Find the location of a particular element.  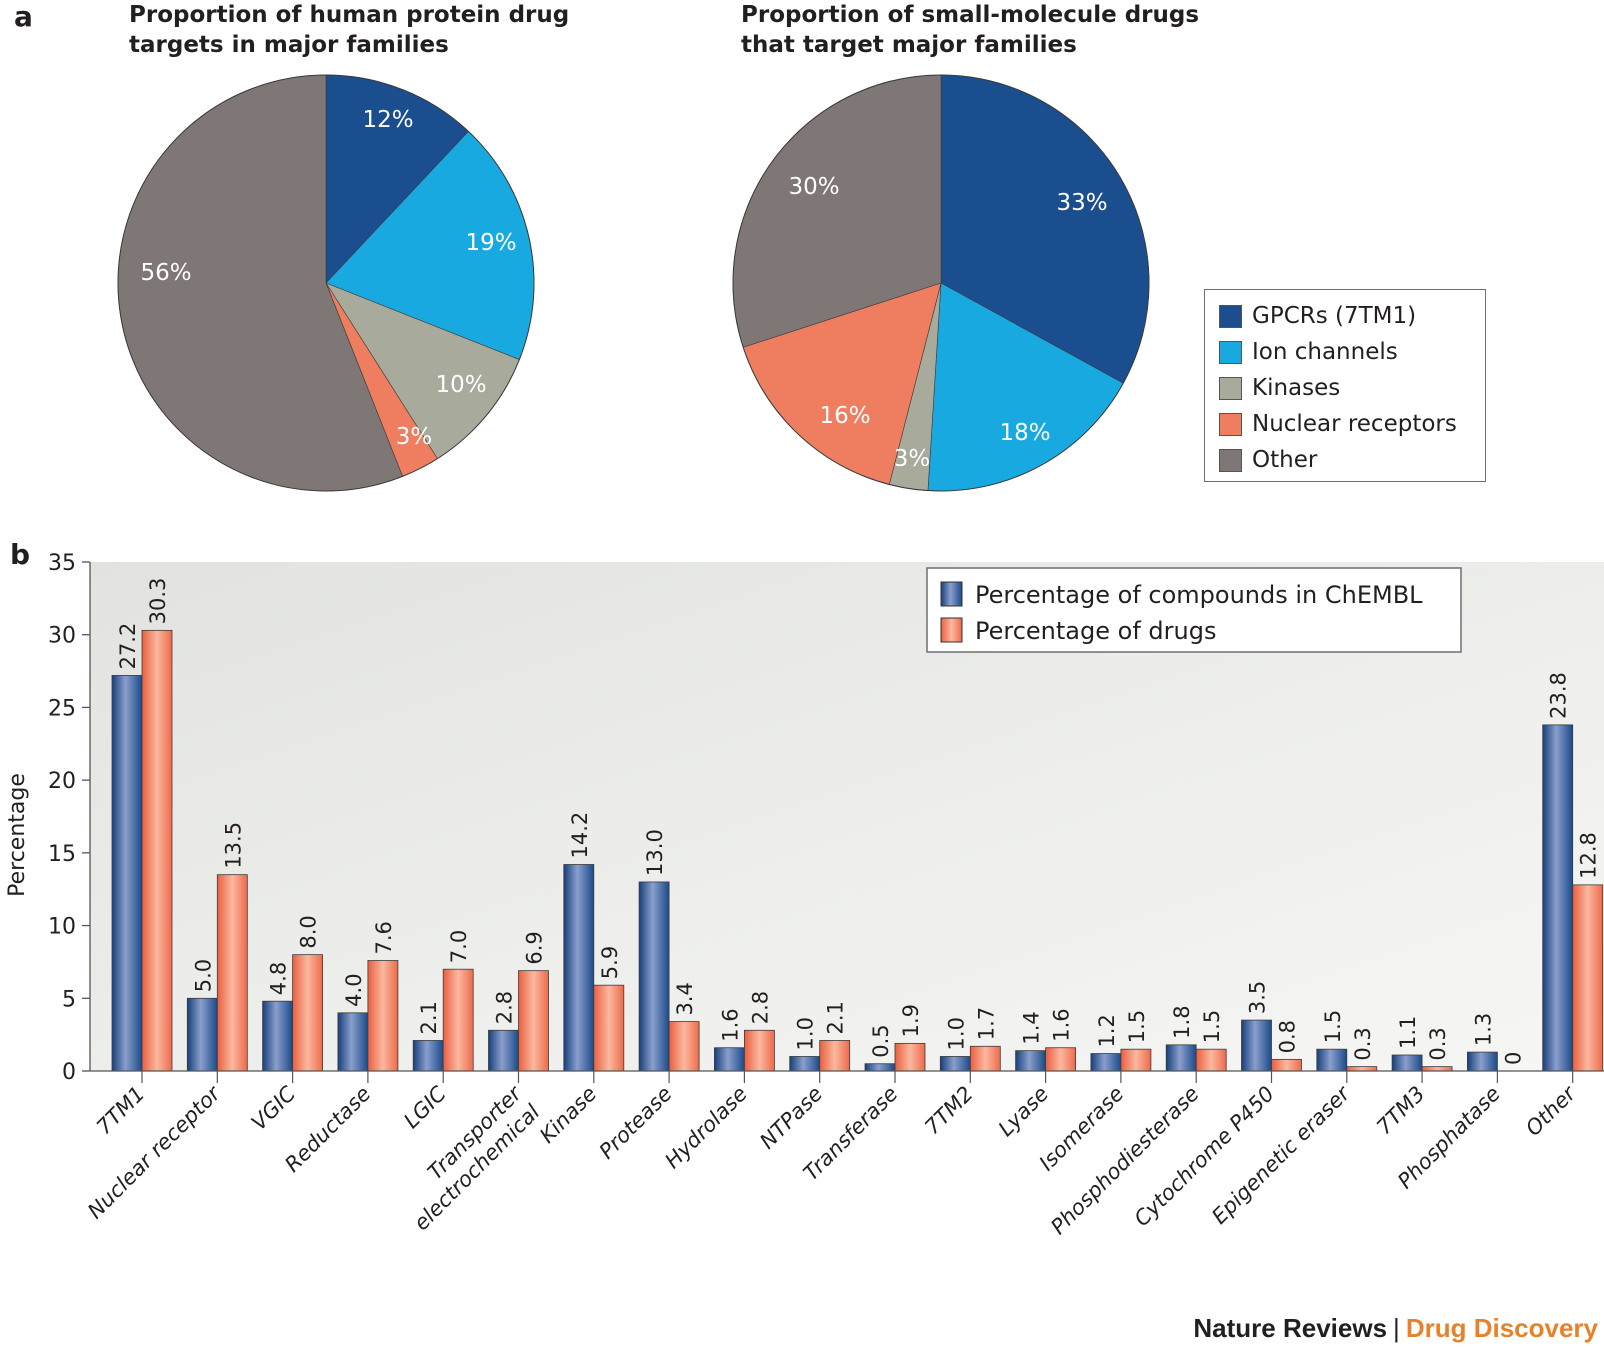

journal-section: Drug Discovery is located at coordinates (1501, 1328).